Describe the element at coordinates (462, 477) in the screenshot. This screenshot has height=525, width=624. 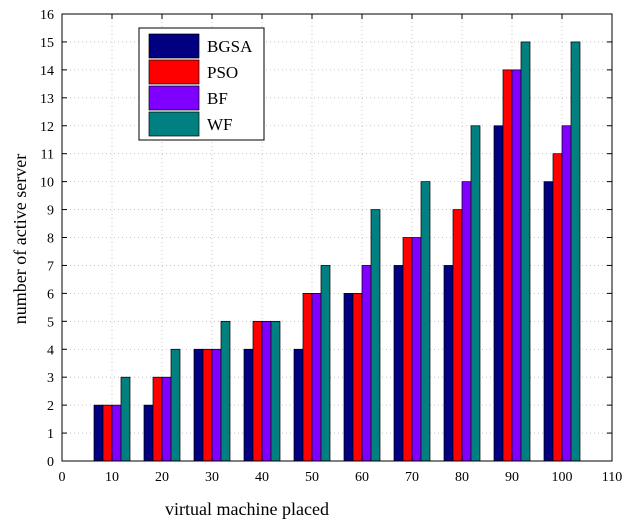
I see `x-tick-label: 80` at that location.